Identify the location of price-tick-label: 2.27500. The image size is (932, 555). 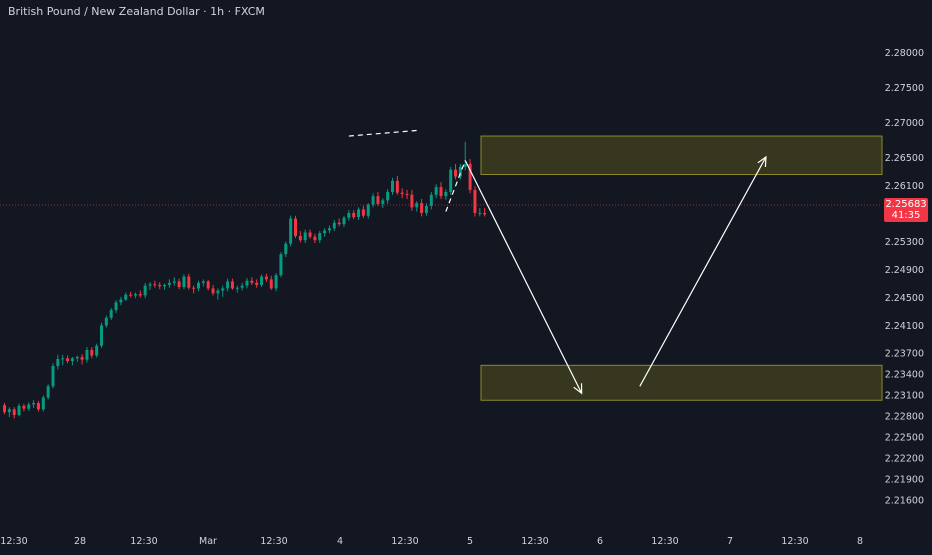
(904, 88).